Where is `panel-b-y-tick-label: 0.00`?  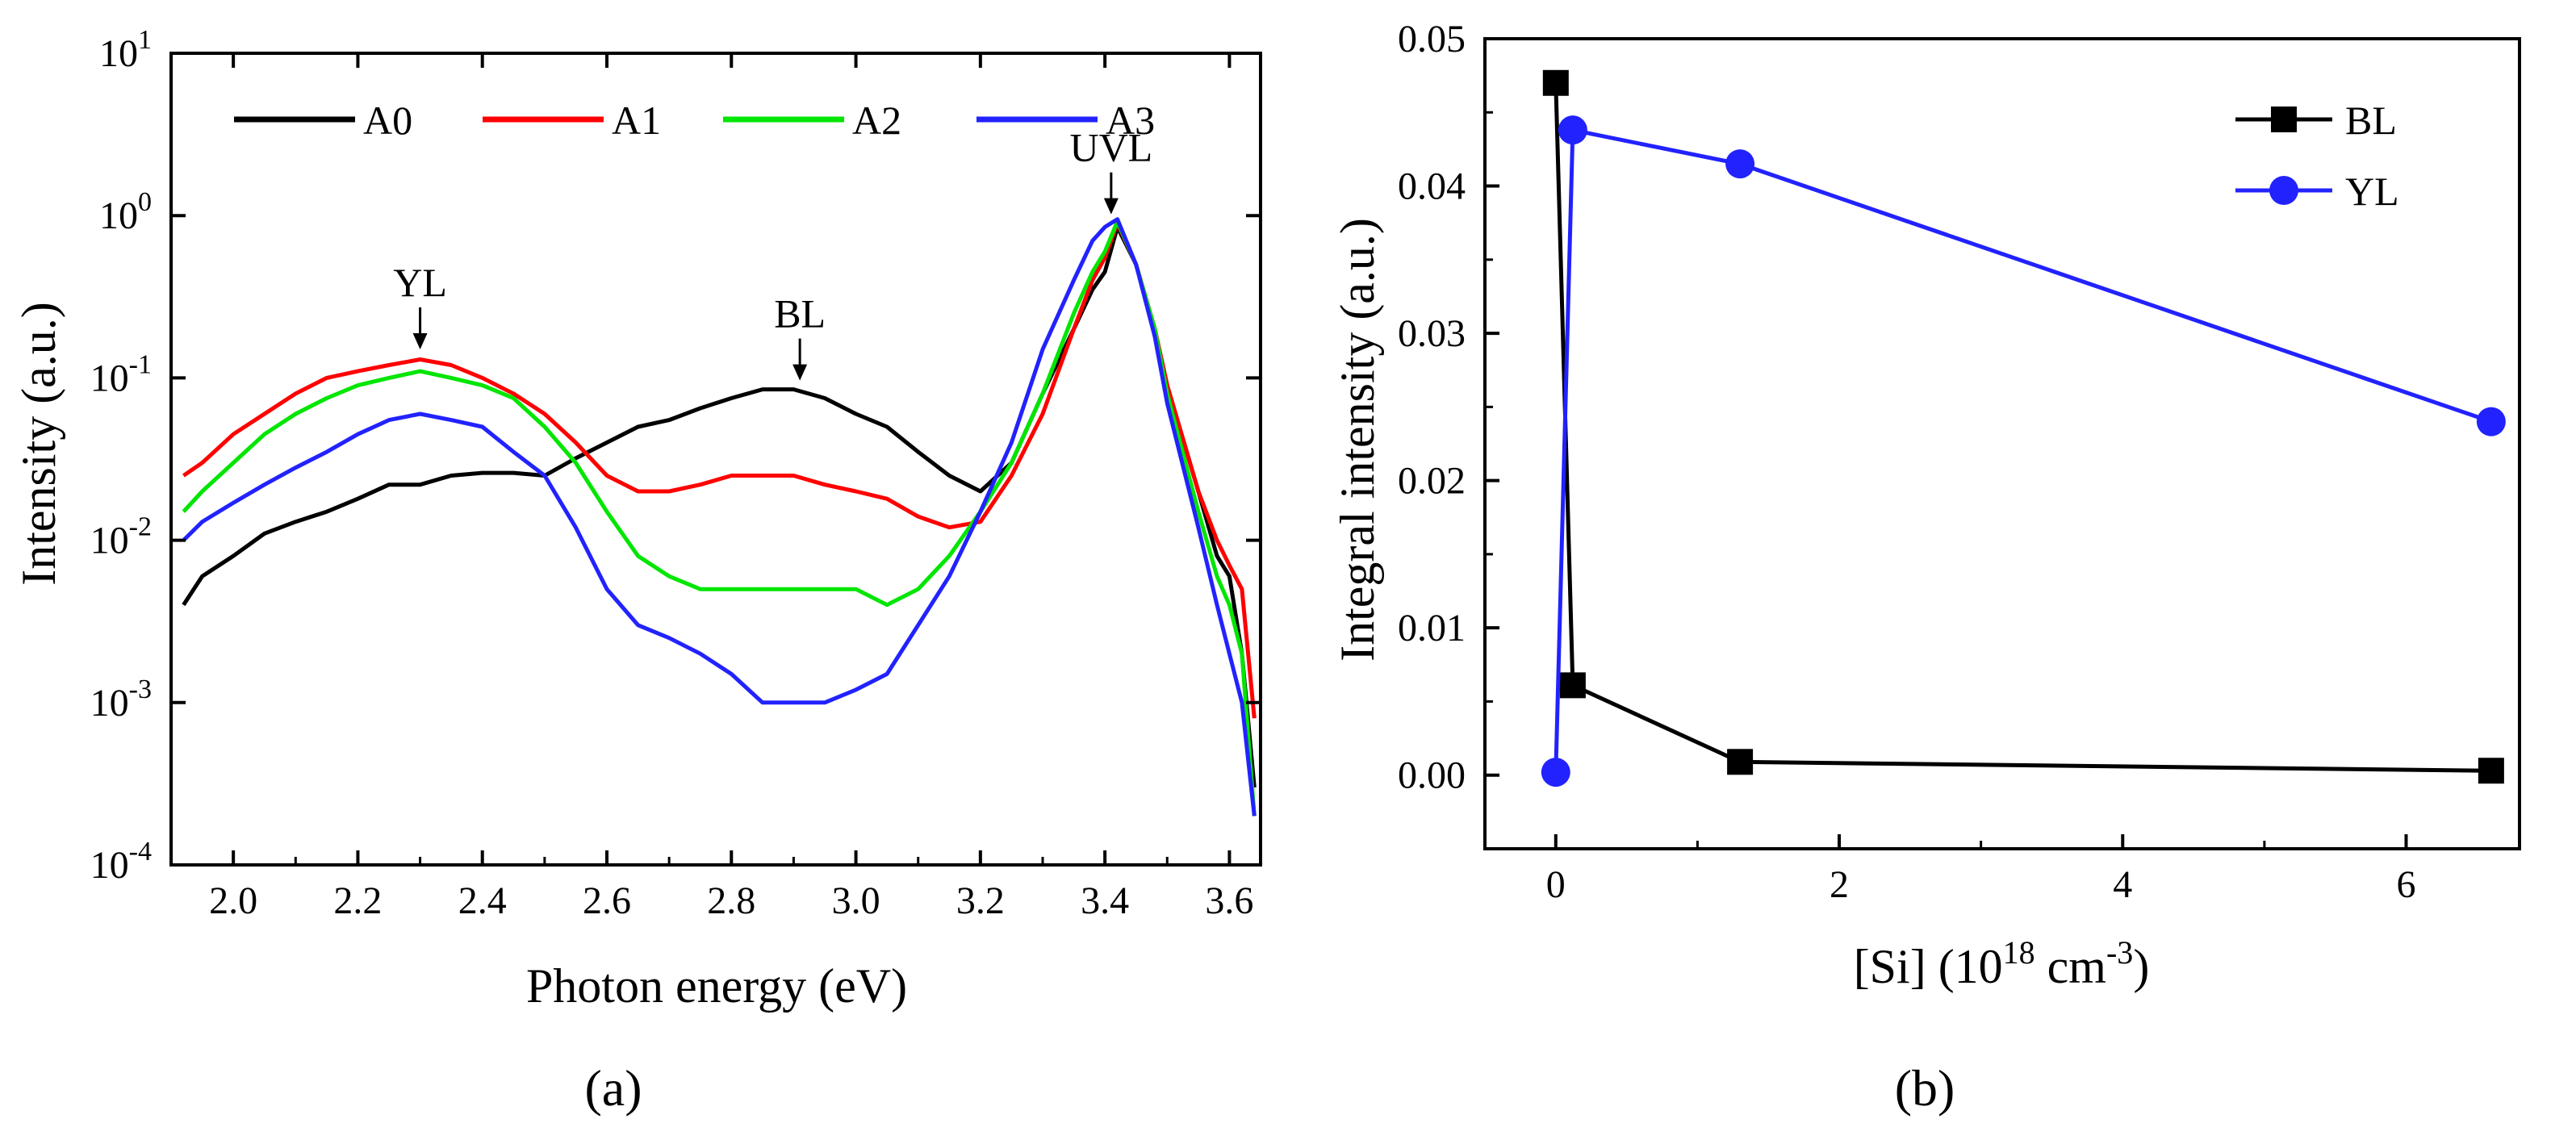 panel-b-y-tick-label: 0.00 is located at coordinates (1432, 775).